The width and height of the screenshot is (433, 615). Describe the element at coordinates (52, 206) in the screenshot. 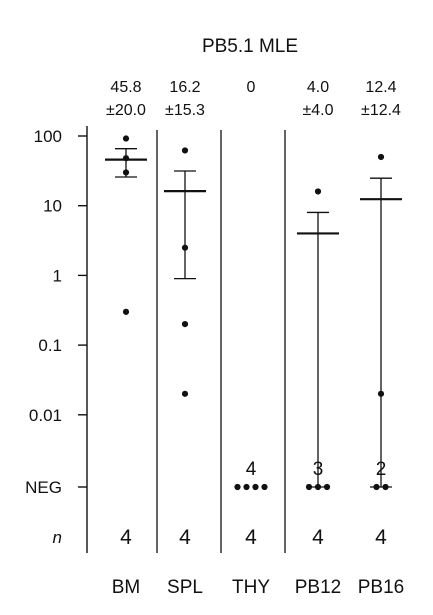

I see `y-tick-label: 10` at that location.